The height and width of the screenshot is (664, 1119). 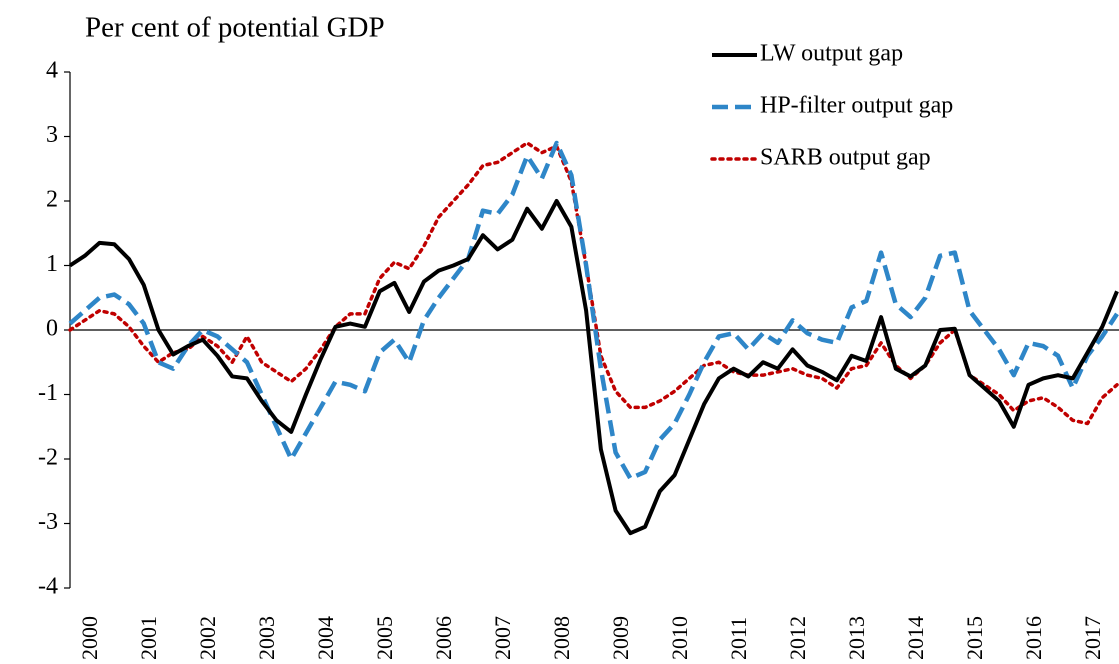 I want to click on legend-label: SARB output gap, so click(x=845, y=158).